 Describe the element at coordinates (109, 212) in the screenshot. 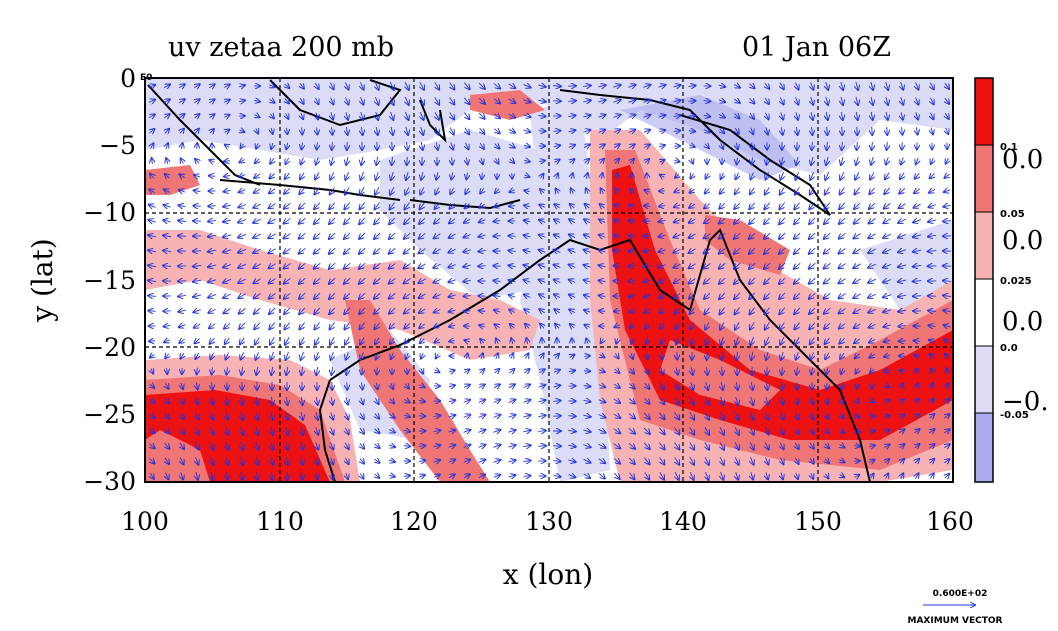

I see `y-tick-label: −10` at that location.